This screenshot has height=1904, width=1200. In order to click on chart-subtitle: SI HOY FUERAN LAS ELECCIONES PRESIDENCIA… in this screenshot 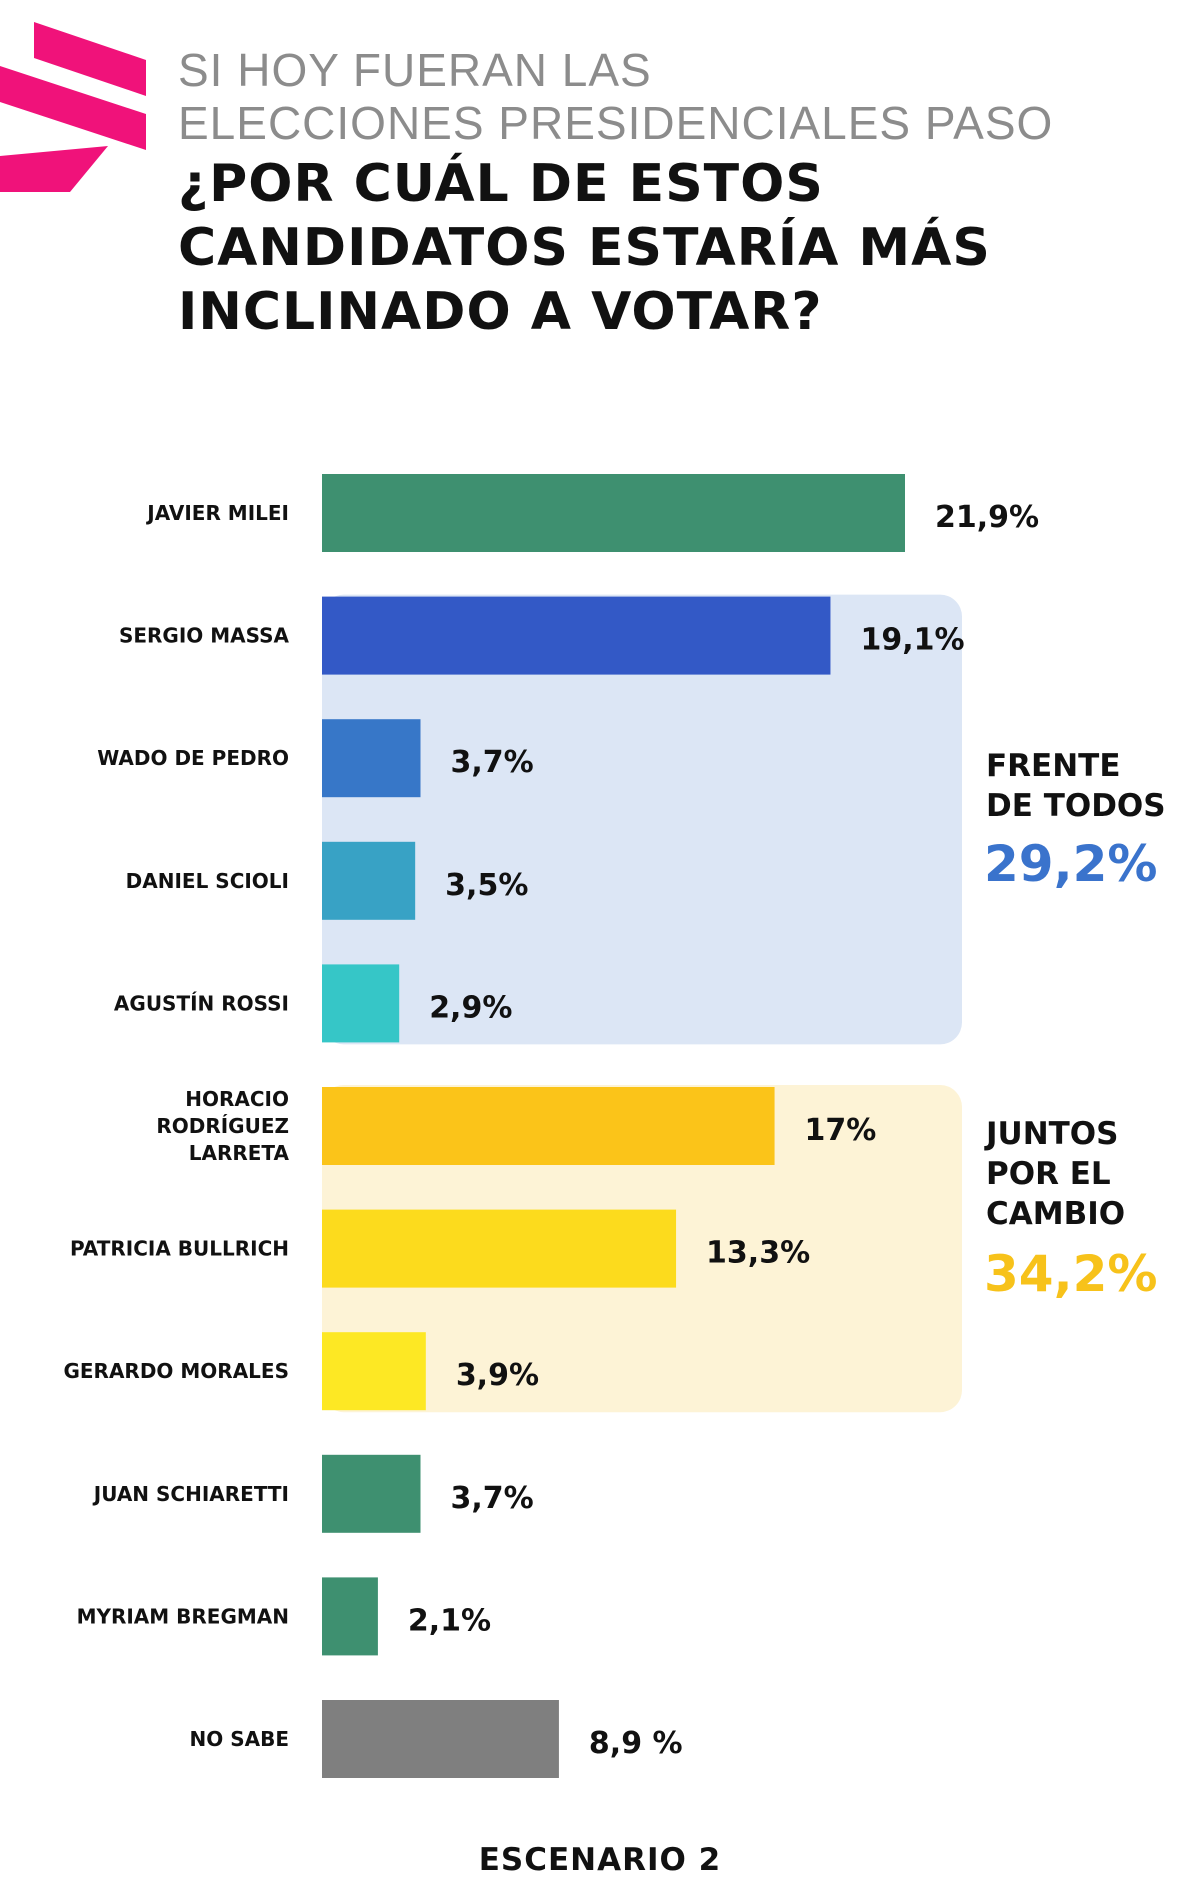, I will do `click(616, 96)`.